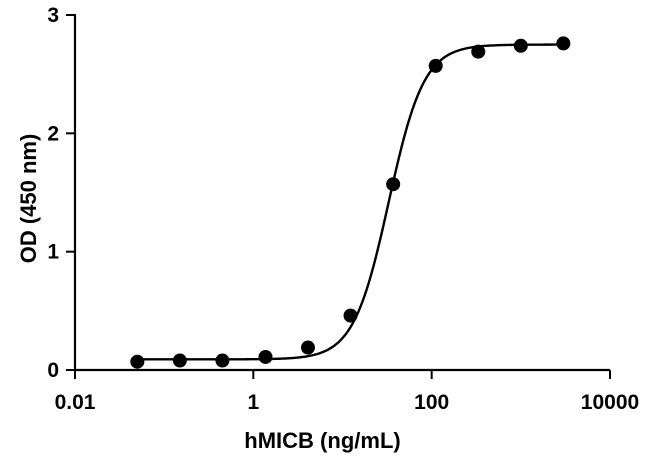 The height and width of the screenshot is (462, 650). I want to click on y-tick-label: 3, so click(53, 15).